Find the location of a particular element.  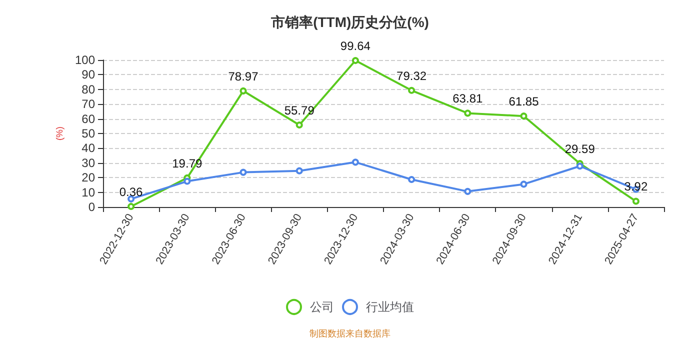

text: 制图数据来自数据库 is located at coordinates (350, 333).